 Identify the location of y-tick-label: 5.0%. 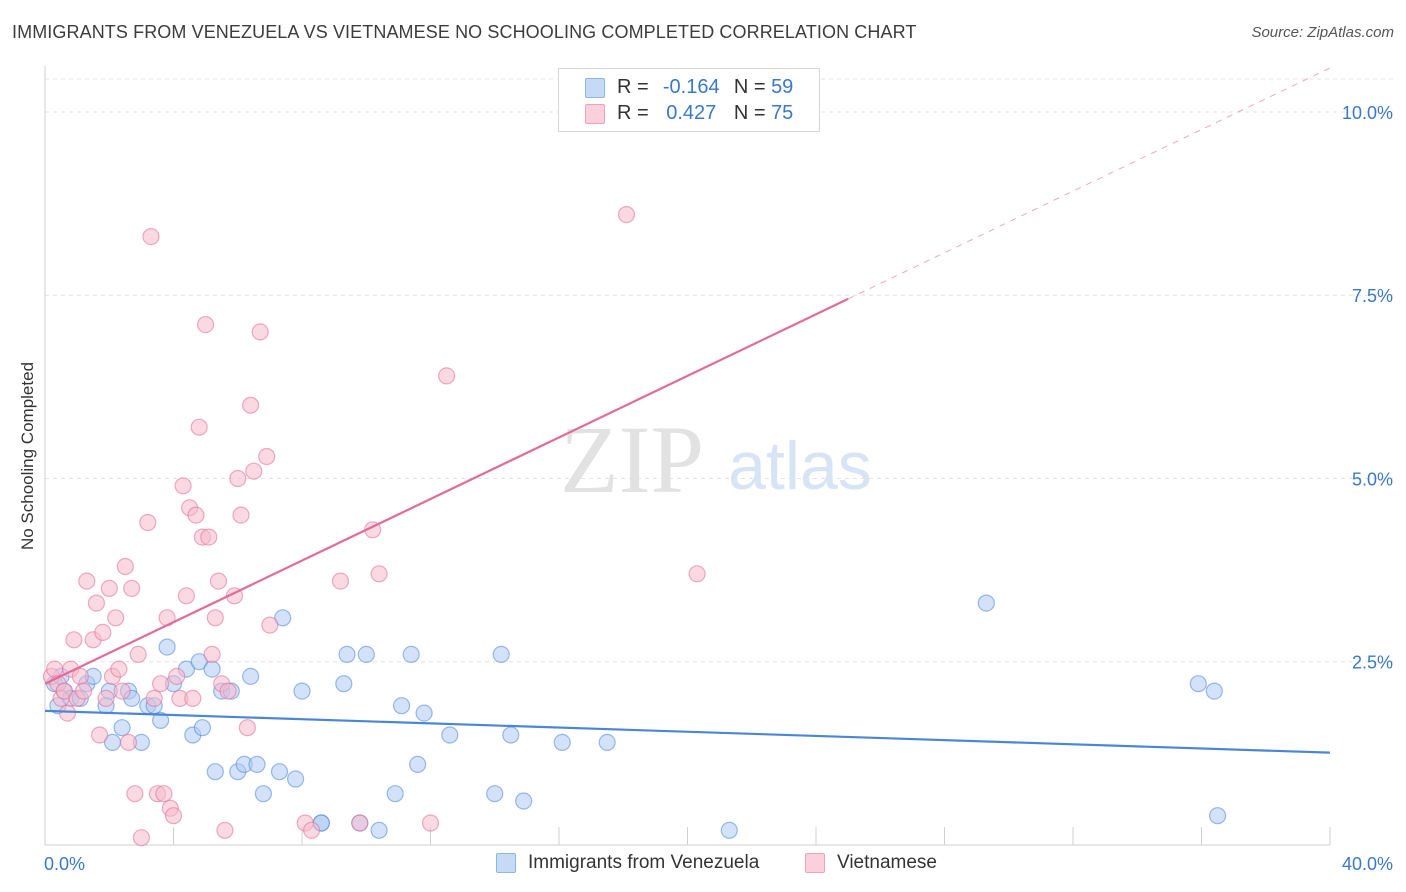
(1372, 479).